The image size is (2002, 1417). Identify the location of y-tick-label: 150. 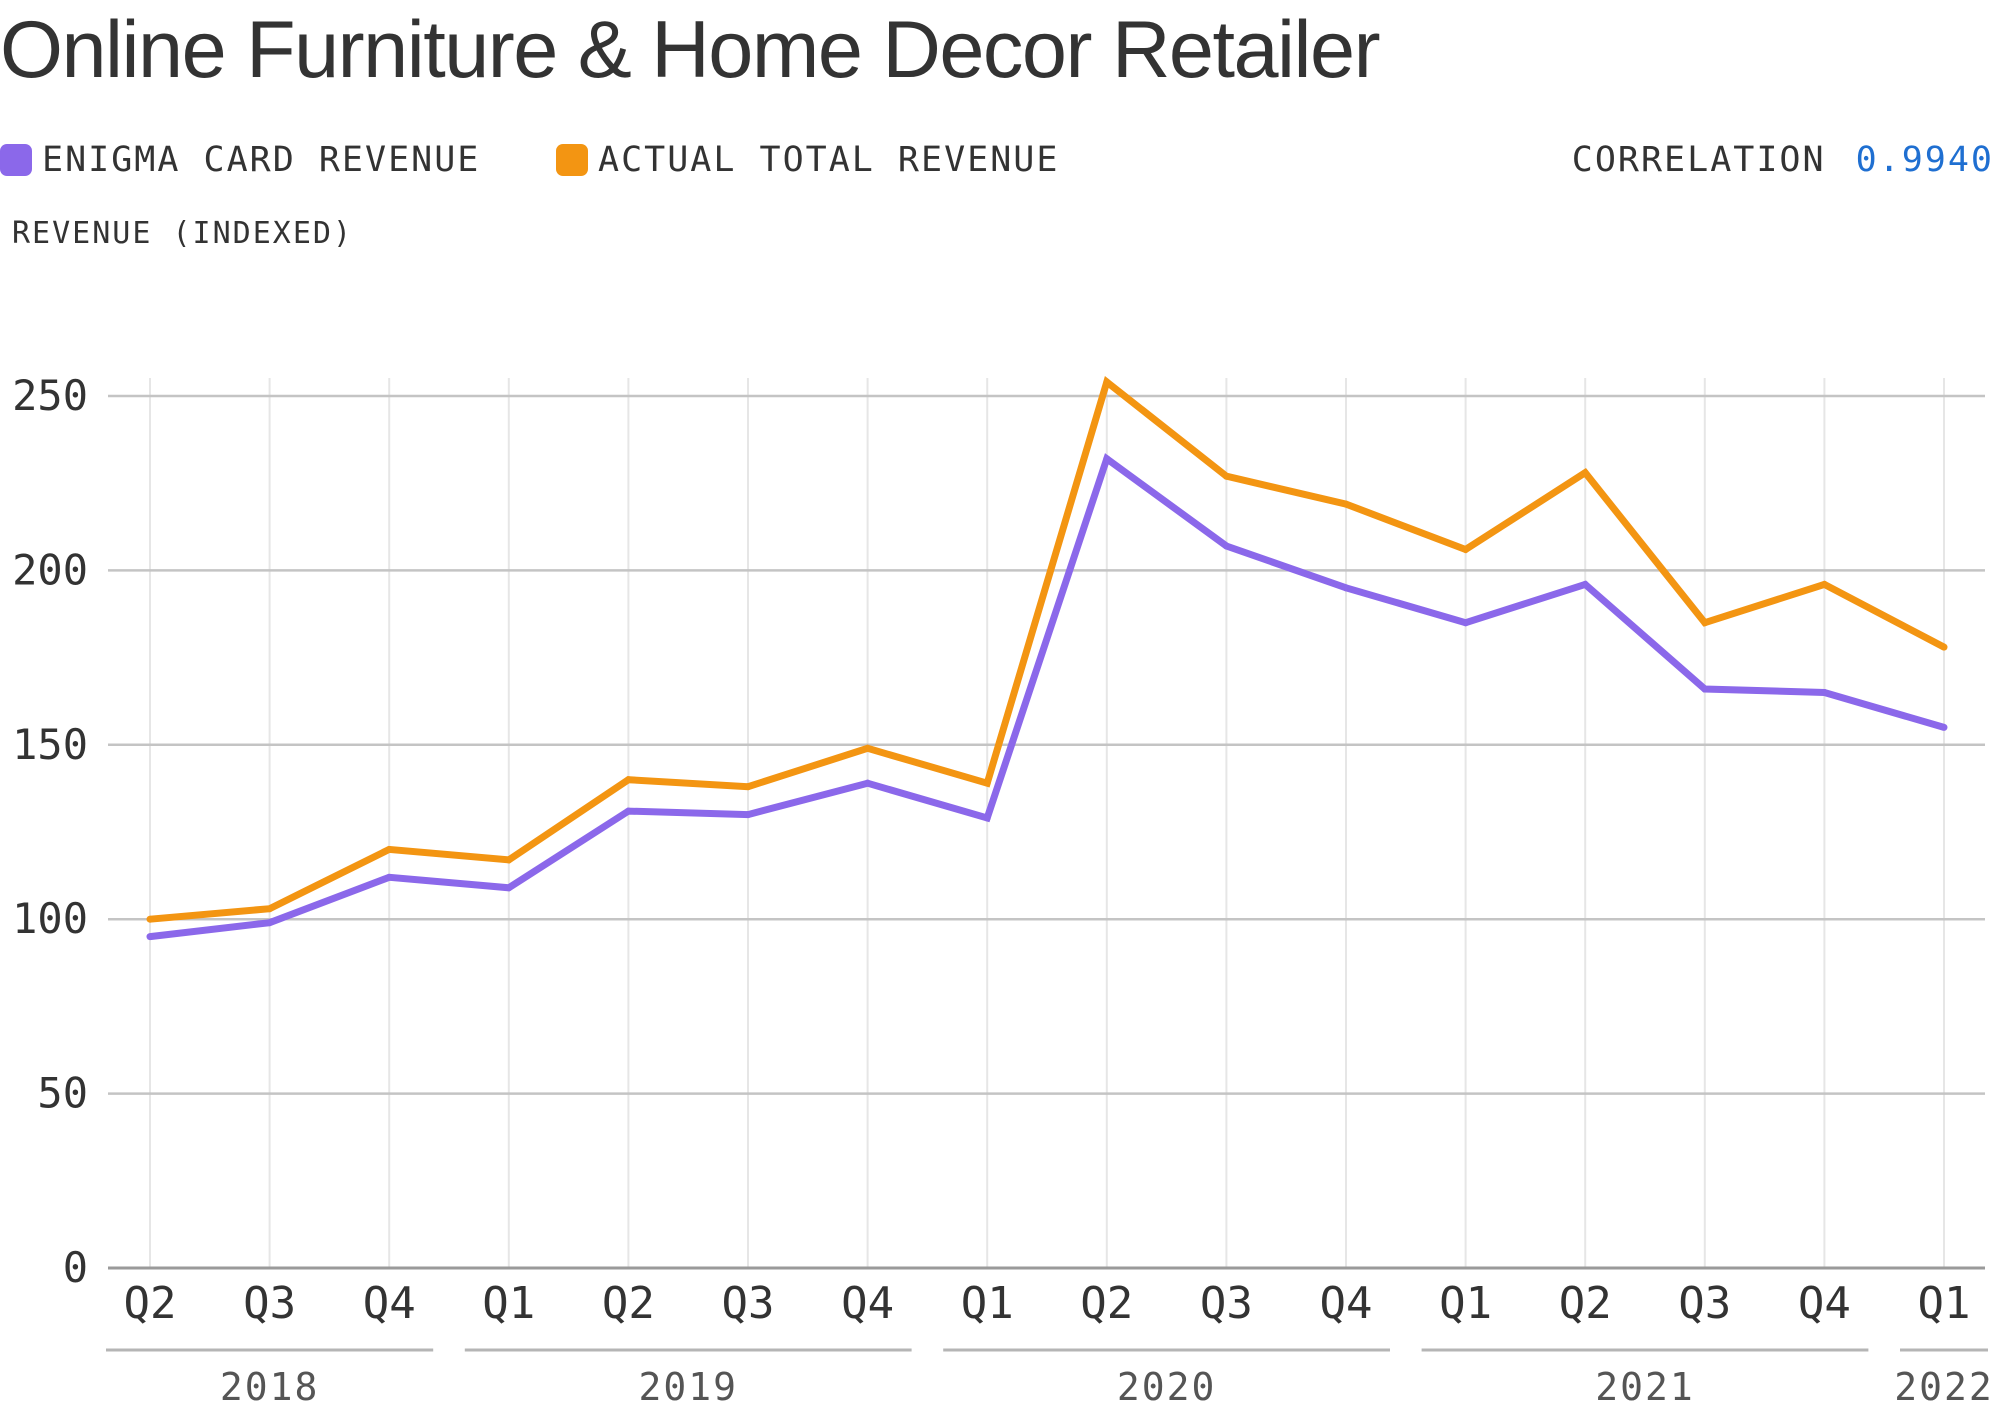
(50, 744).